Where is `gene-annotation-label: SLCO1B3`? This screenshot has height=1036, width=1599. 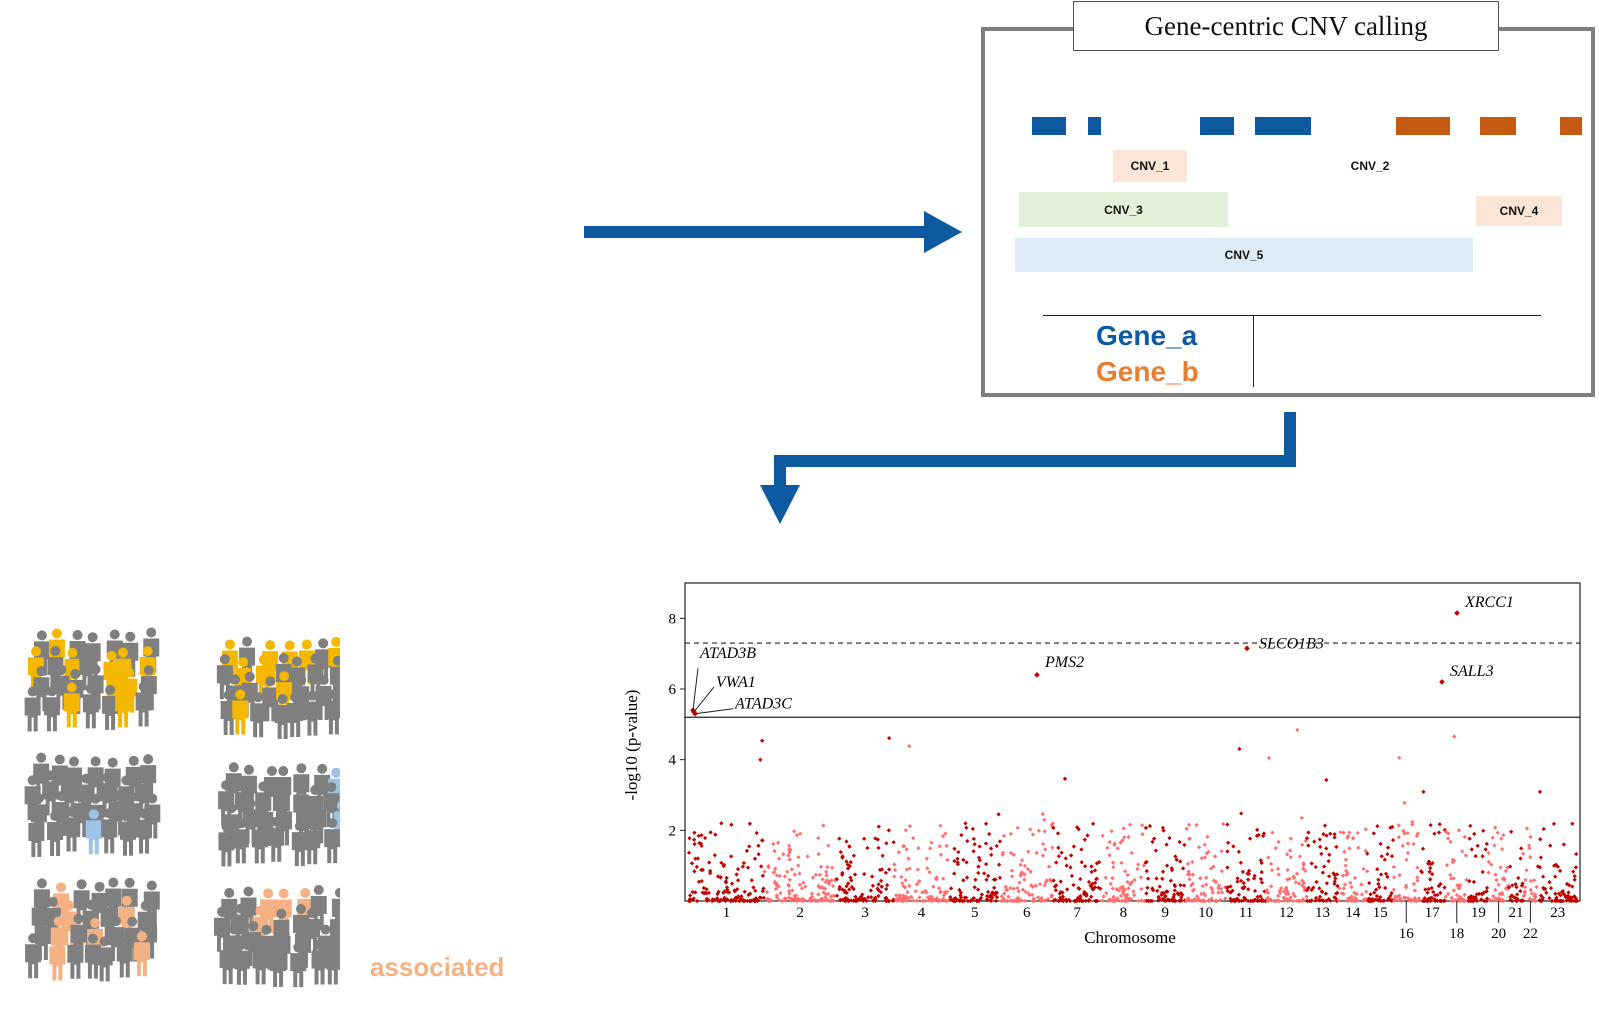
gene-annotation-label: SLCO1B3 is located at coordinates (1291, 643).